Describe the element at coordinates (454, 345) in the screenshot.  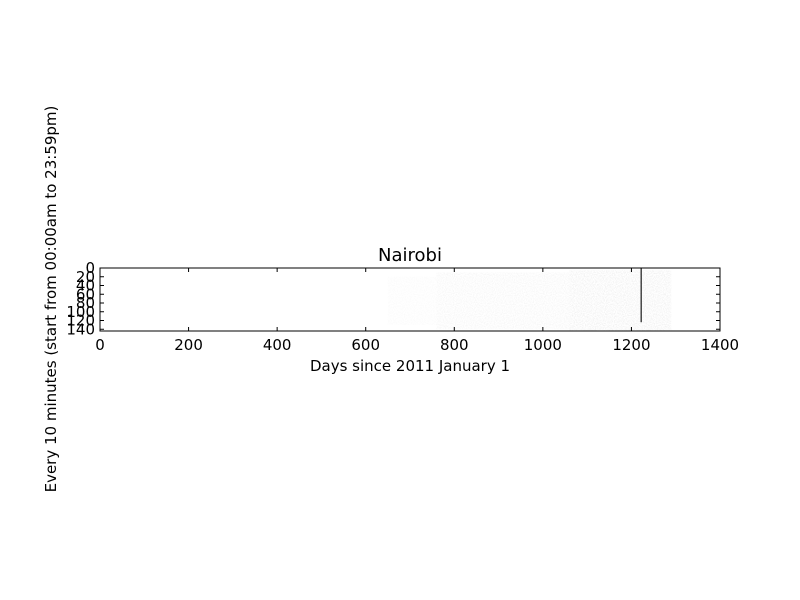
I see `x-tick-label: 800` at that location.